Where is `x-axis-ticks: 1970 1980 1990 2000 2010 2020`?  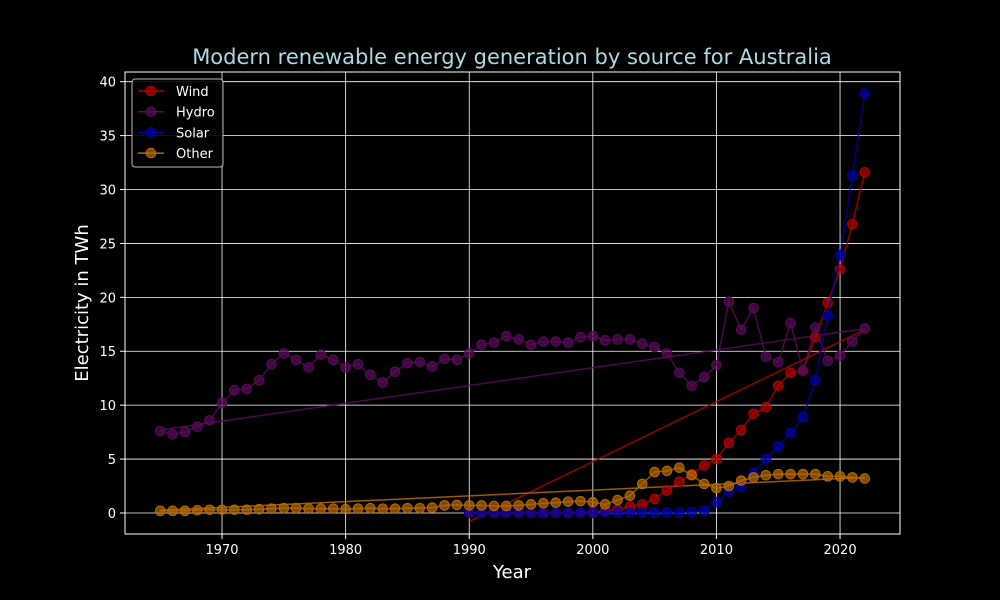
x-axis-ticks: 1970 1980 1990 2000 2010 2020 is located at coordinates (531, 546).